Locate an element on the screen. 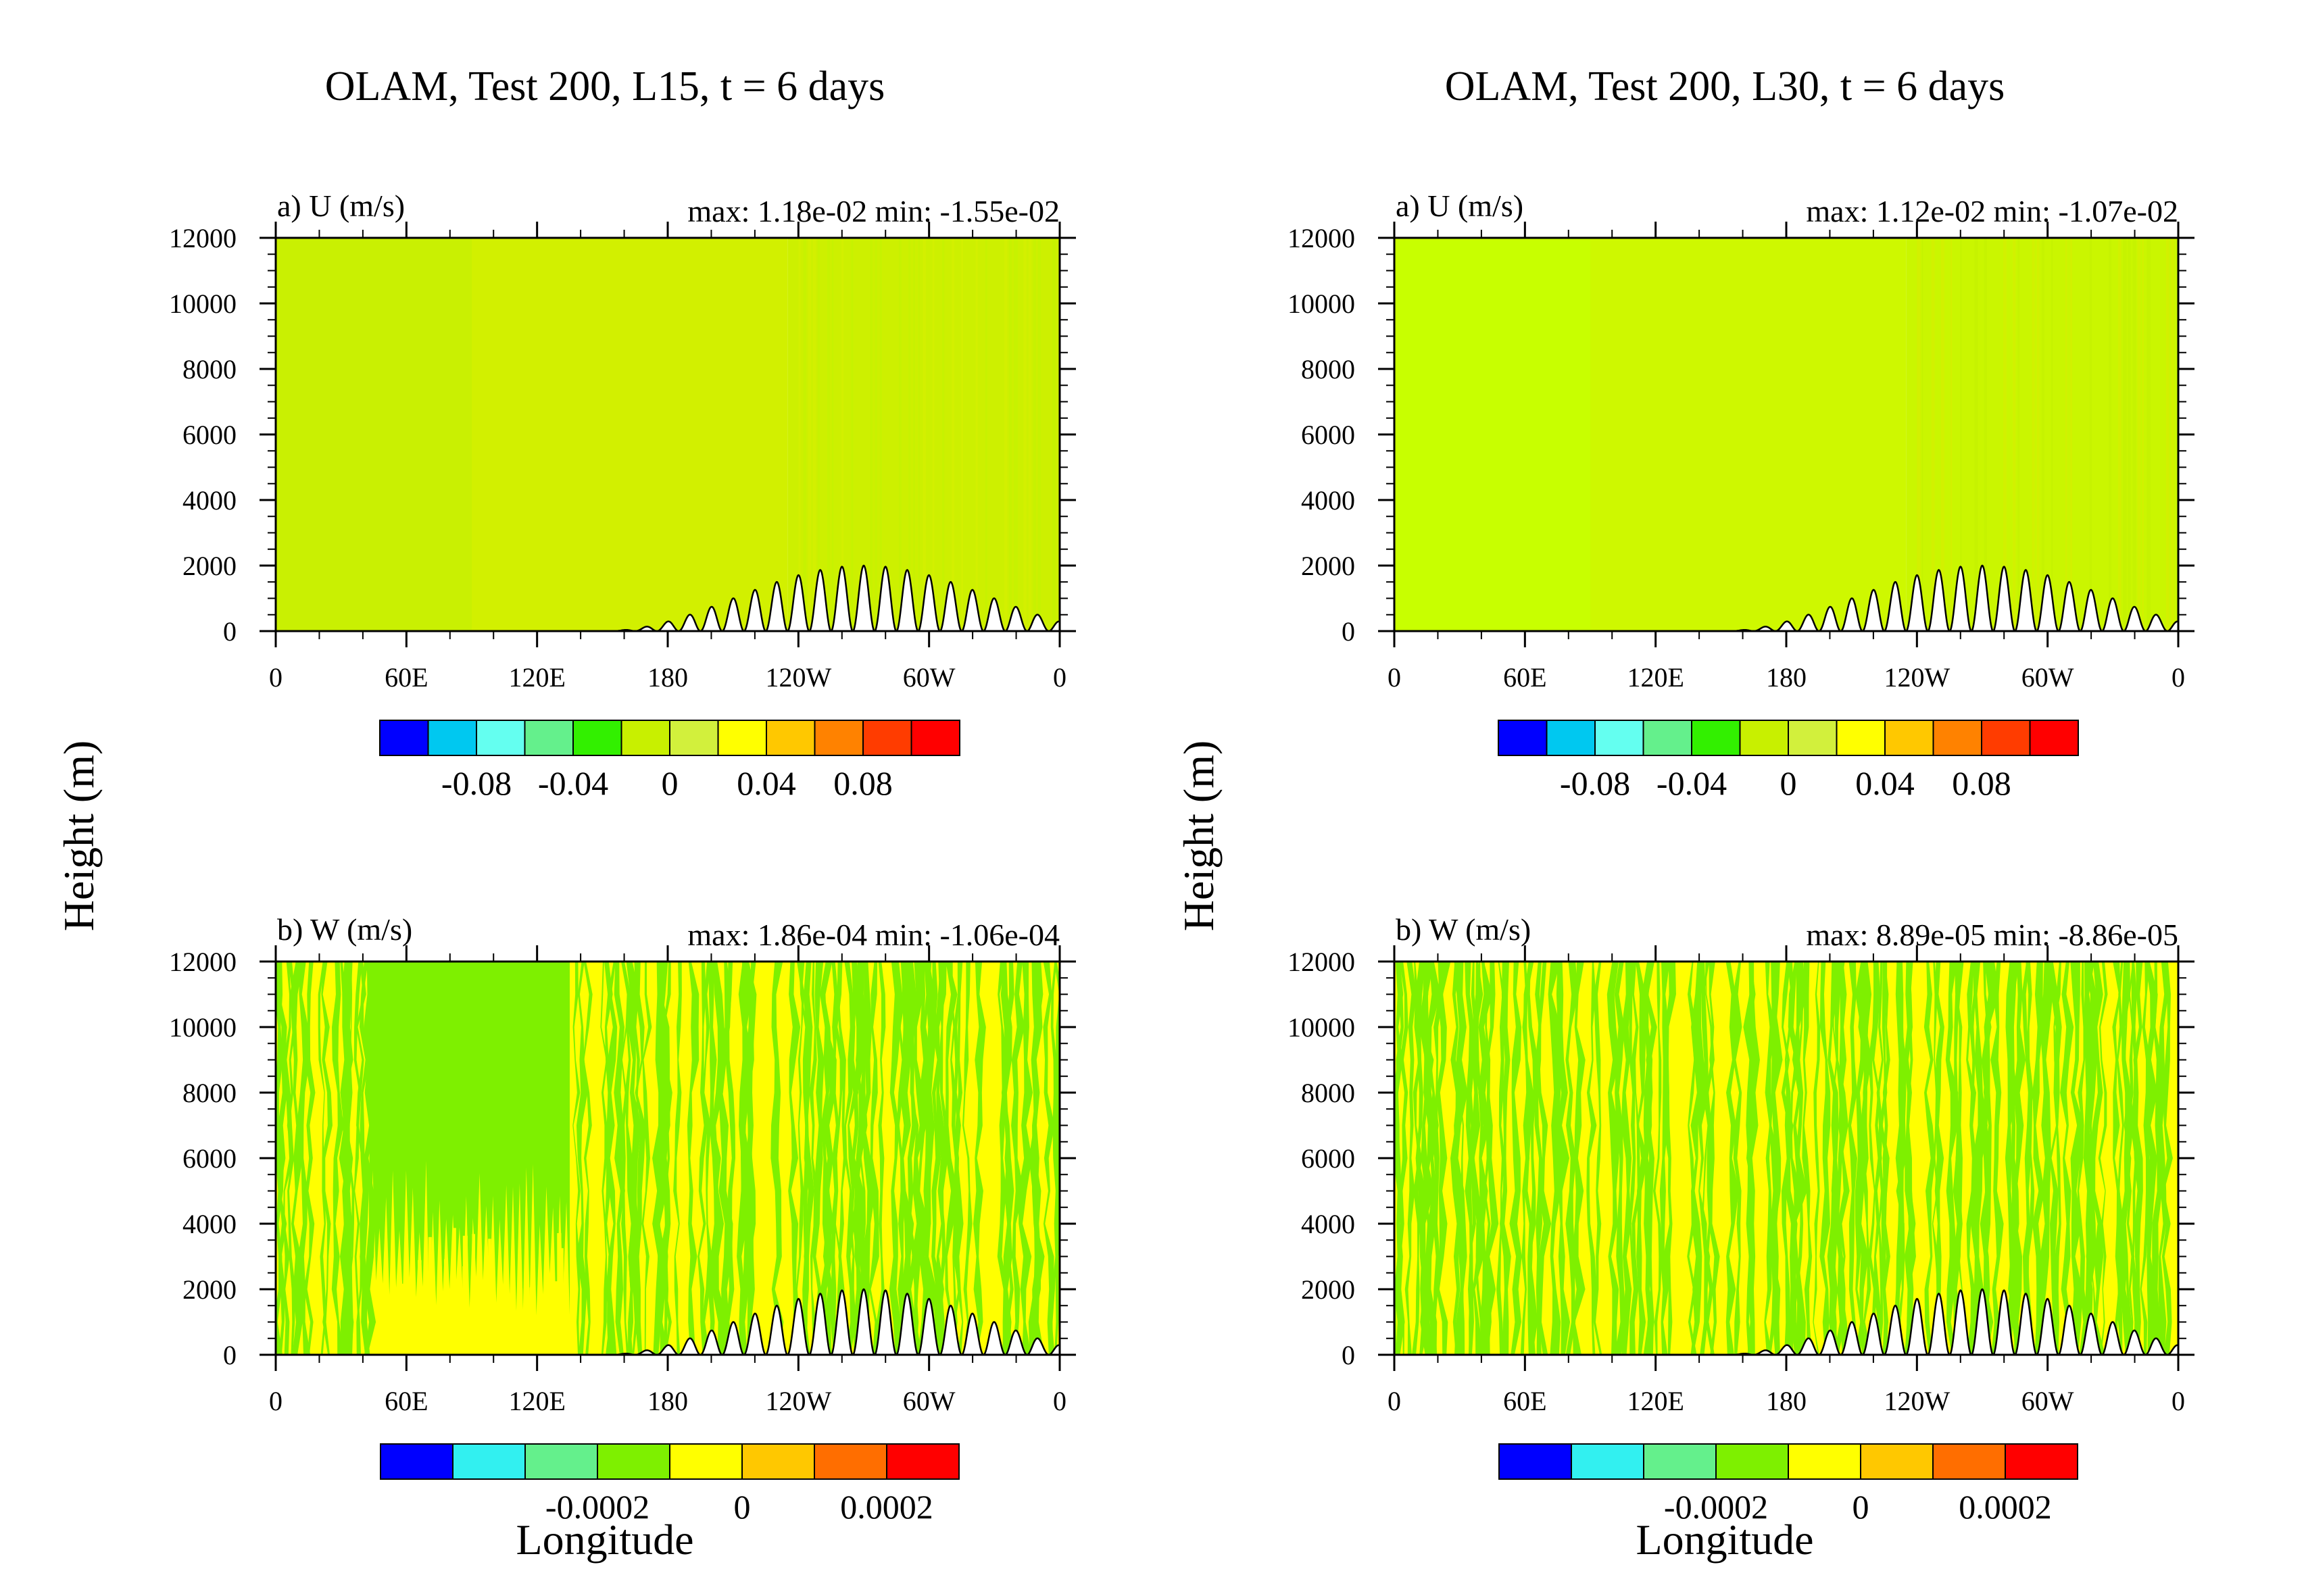 This screenshot has height=1596, width=2306. panel-stats: max: 1.86e-04 min: -1.06e-04 is located at coordinates (873, 935).